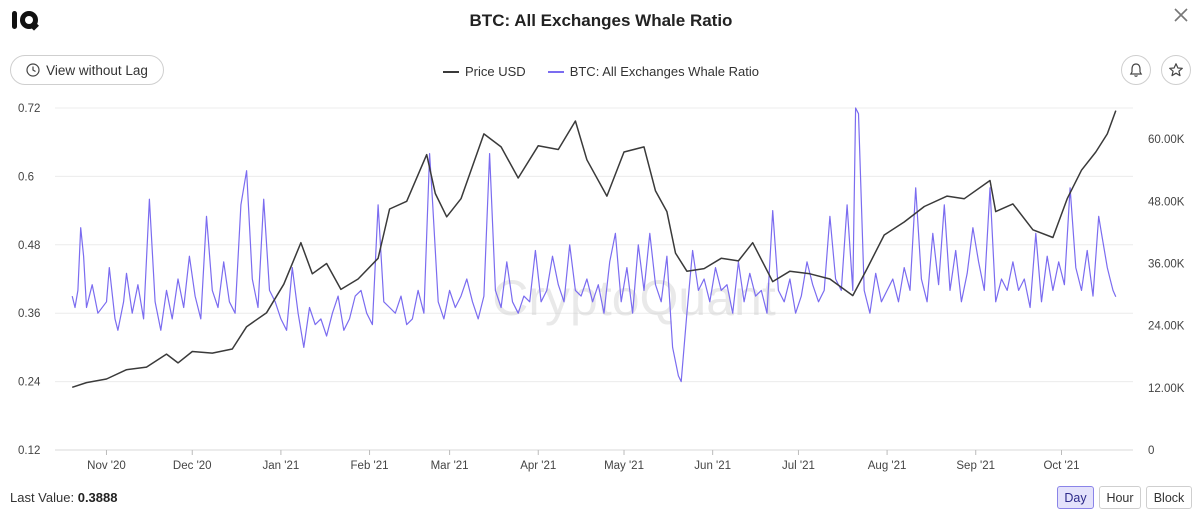 The image size is (1202, 516). I want to click on legend-label-price: Price USD, so click(495, 71).